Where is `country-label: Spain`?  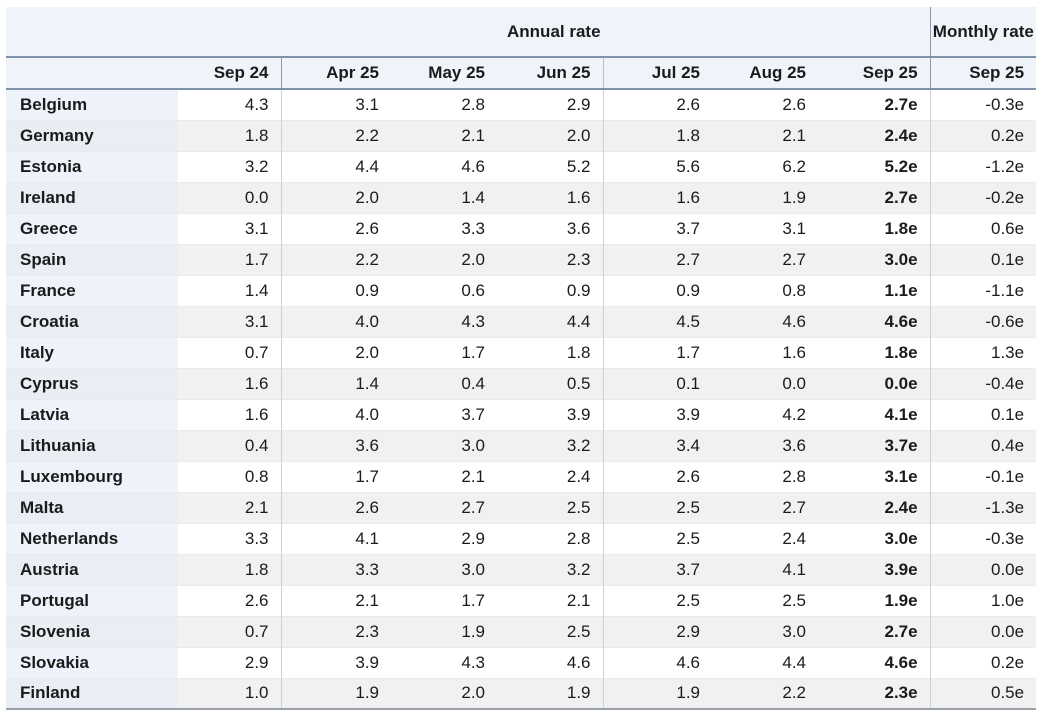
country-label: Spain is located at coordinates (92, 259).